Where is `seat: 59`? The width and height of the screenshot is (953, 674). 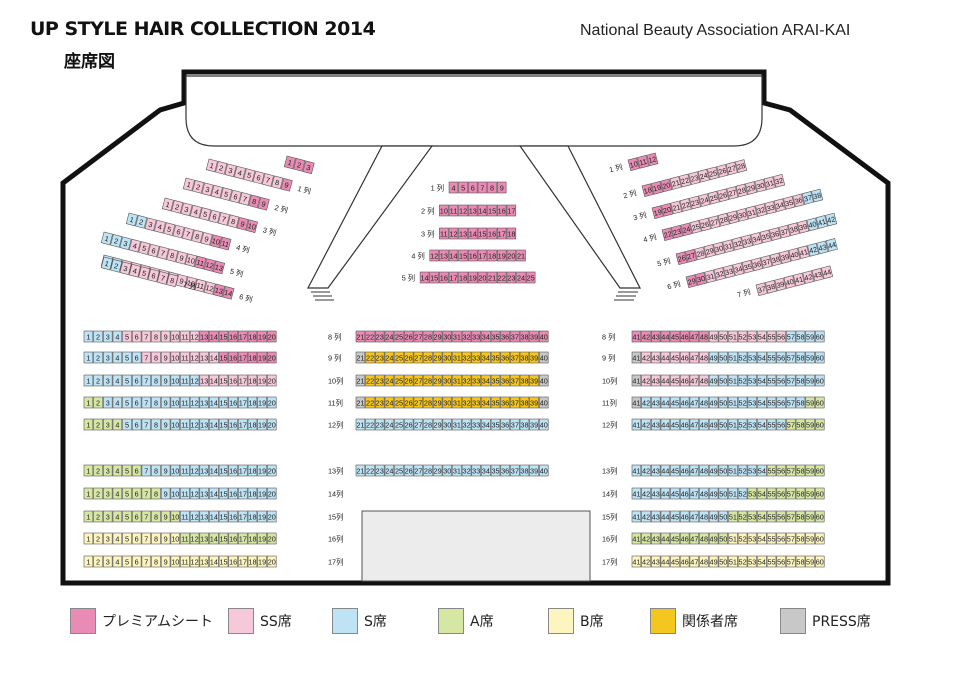
seat: 59 is located at coordinates (810, 516).